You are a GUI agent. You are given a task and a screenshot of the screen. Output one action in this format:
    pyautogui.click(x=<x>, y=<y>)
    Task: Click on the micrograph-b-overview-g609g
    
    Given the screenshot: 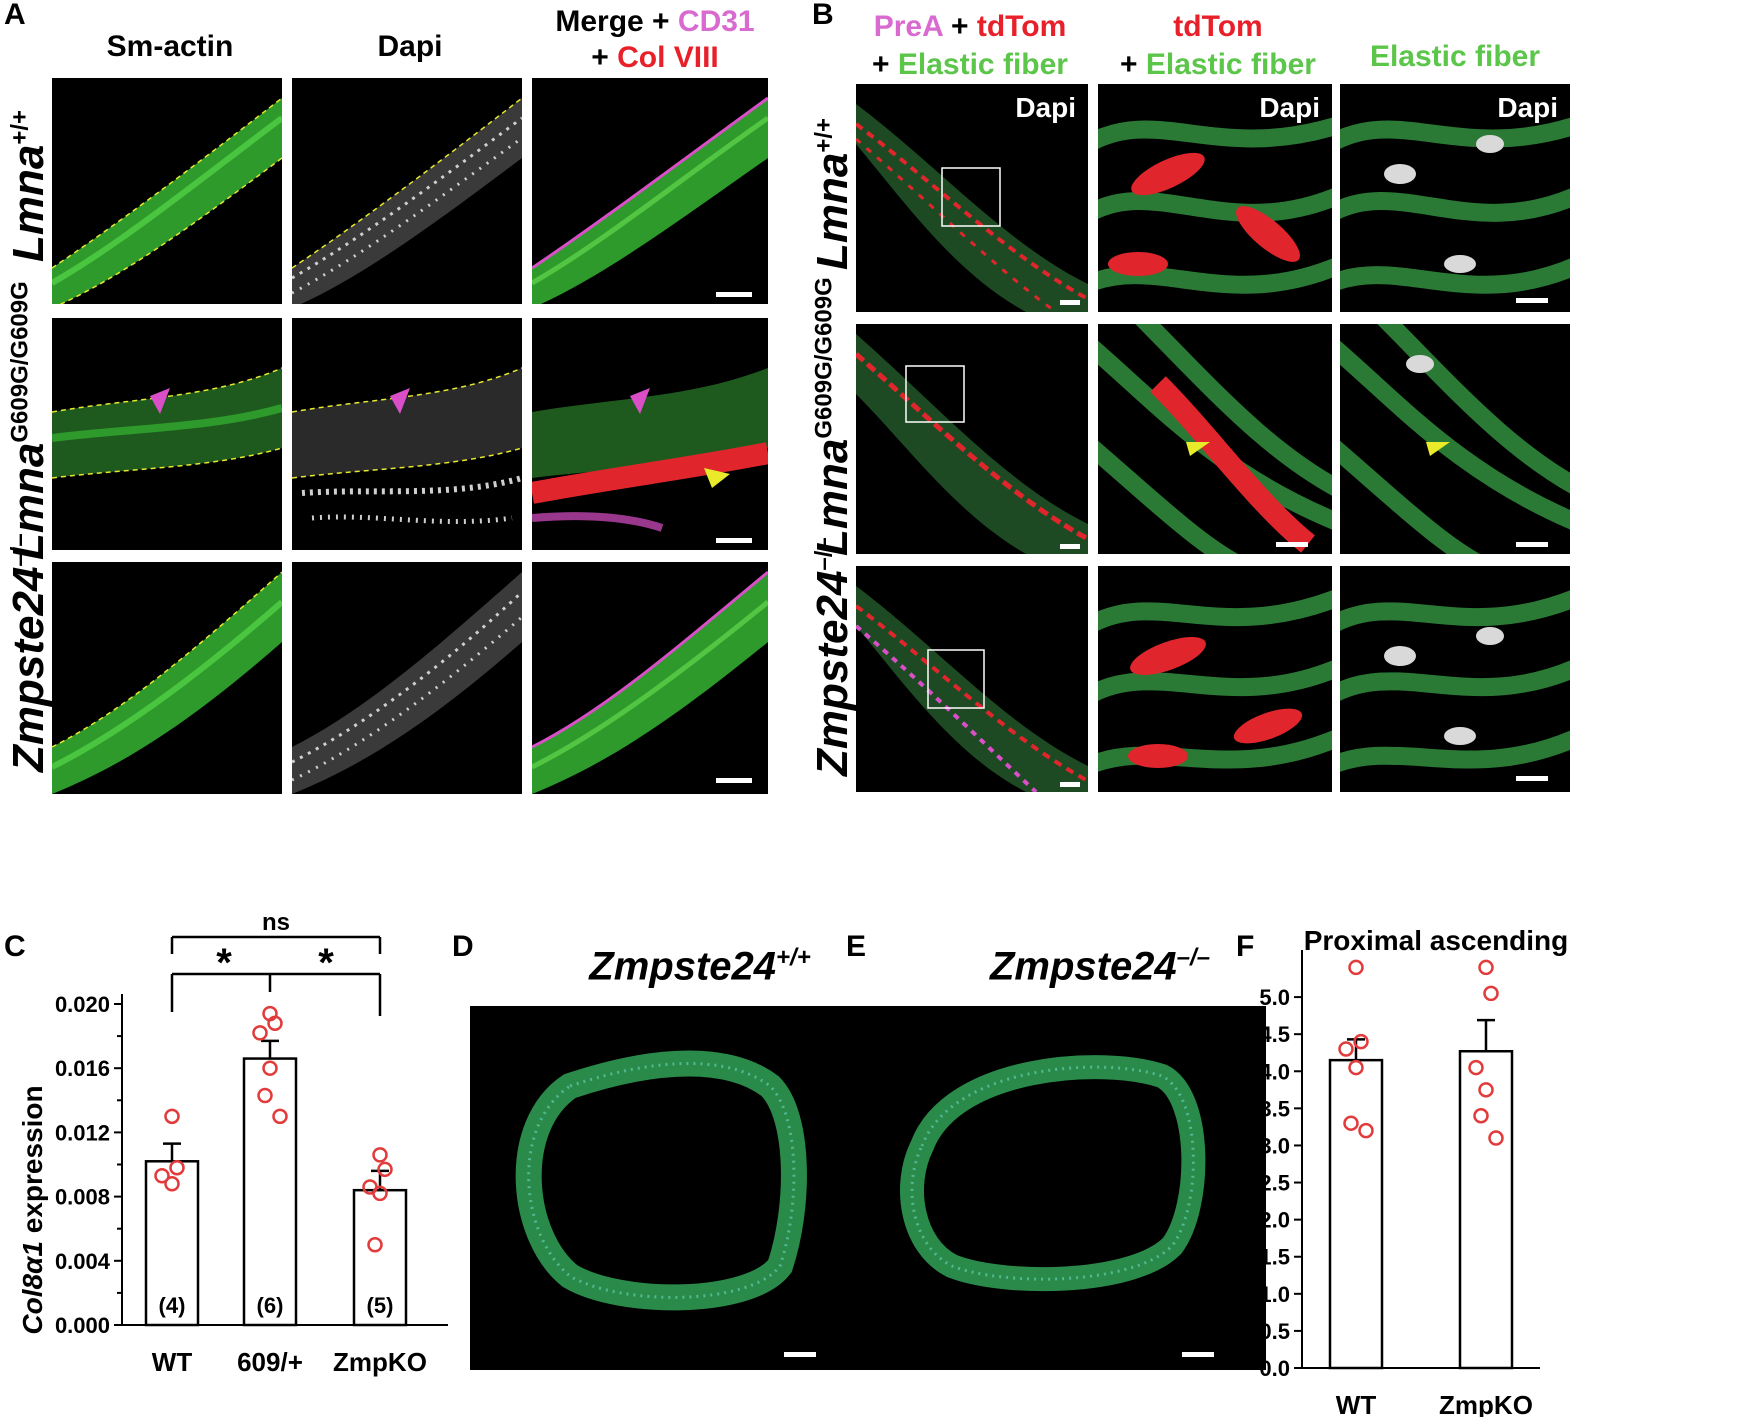 What is the action you would take?
    pyautogui.click(x=972, y=439)
    